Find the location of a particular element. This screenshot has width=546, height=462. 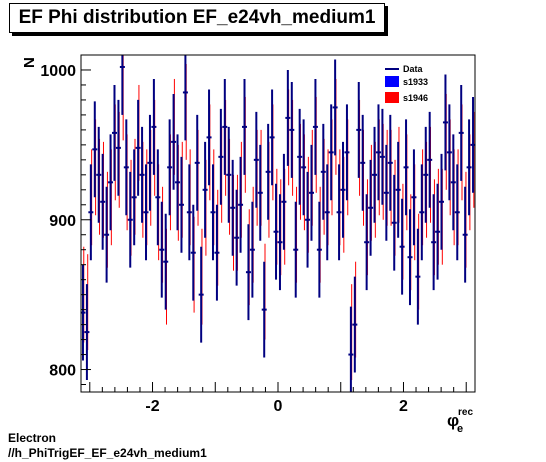

footer-histogram-path: //h_PhiTrigEF_EF_e24vh_medium1 is located at coordinates (107, 453).